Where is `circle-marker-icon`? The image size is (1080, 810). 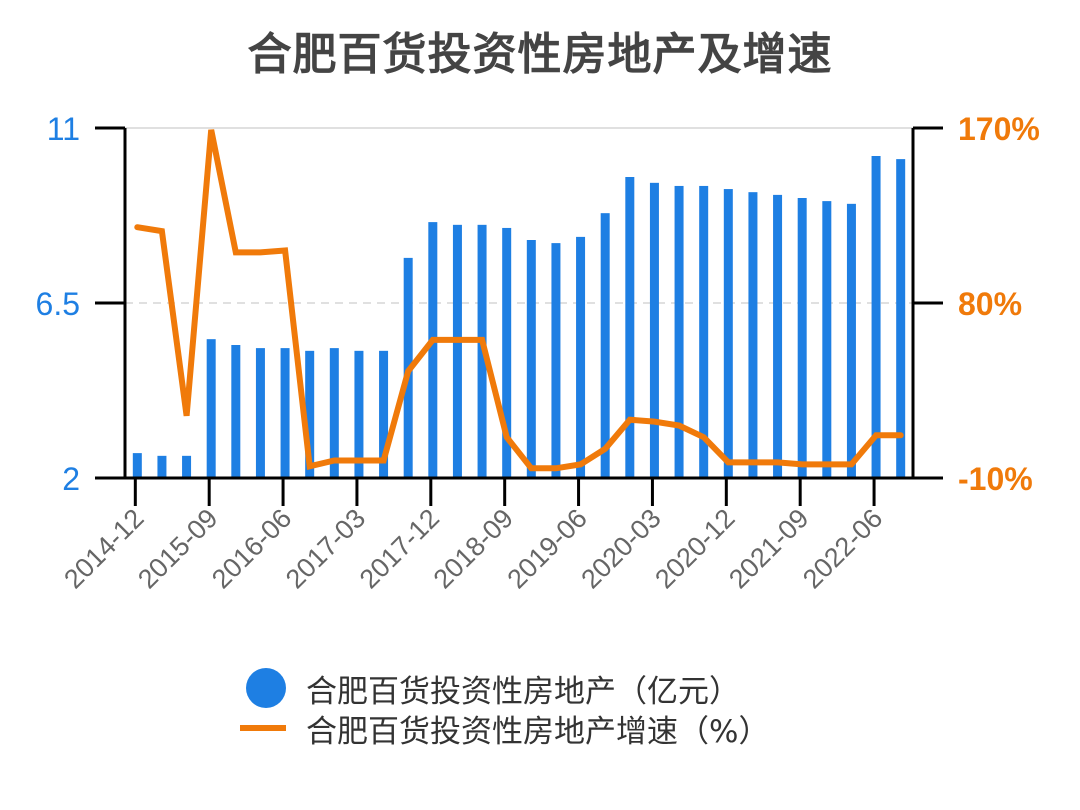
circle-marker-icon is located at coordinates (266, 688).